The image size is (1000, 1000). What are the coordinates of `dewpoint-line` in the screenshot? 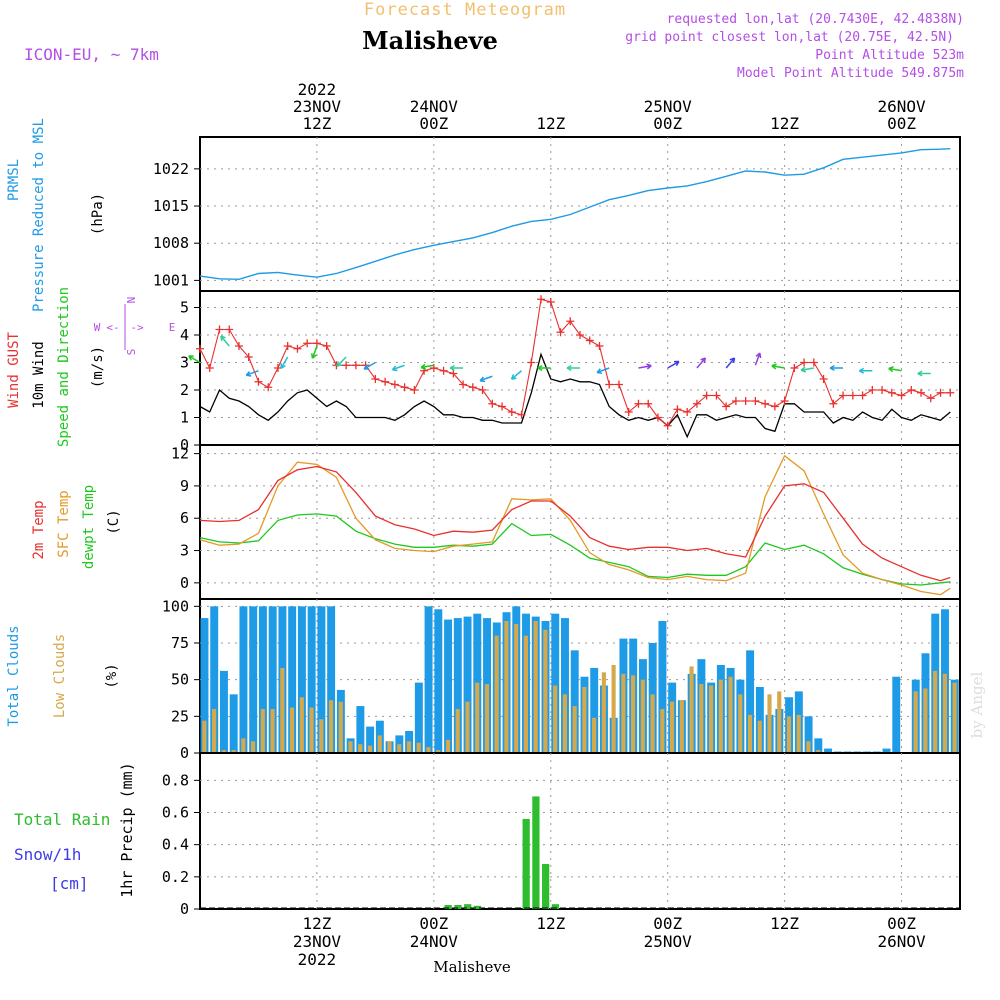 It's located at (575, 549).